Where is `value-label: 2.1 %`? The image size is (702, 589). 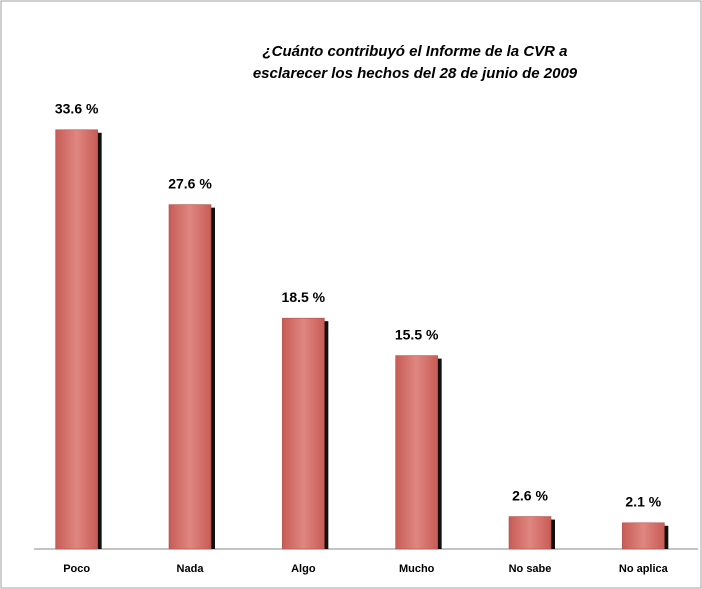
value-label: 2.1 % is located at coordinates (643, 502).